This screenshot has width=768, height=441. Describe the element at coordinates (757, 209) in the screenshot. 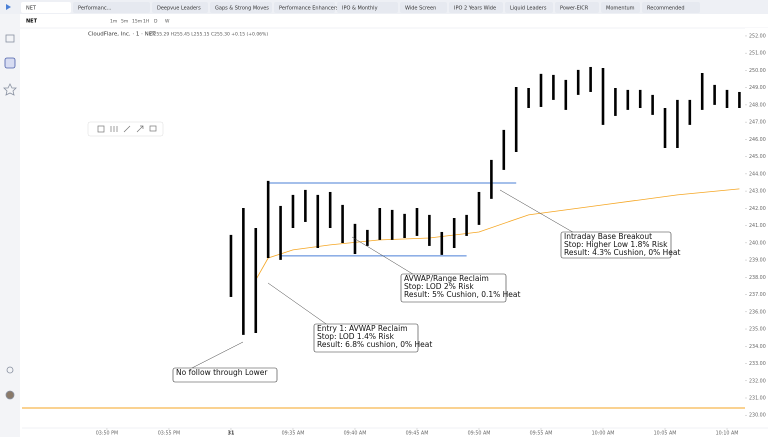

I see `y-tick-label: 242.00` at that location.